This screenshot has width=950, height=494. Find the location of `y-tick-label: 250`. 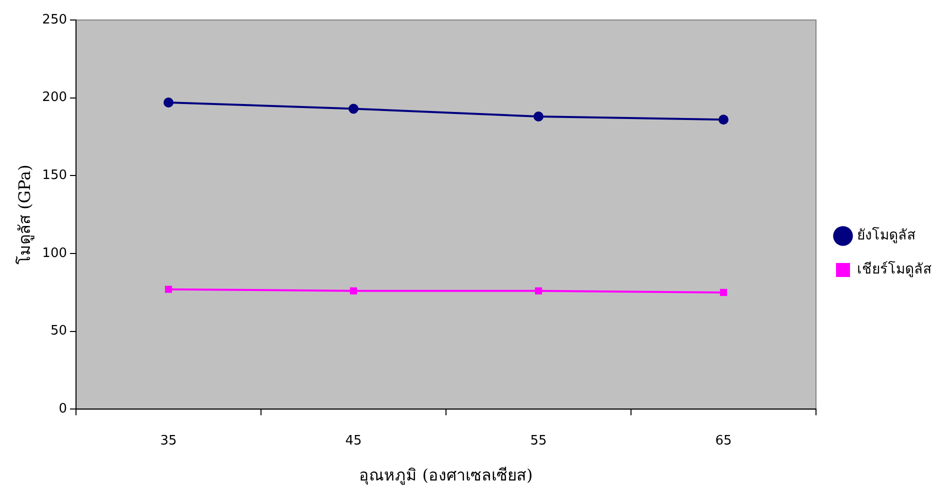

y-tick-label: 250 is located at coordinates (55, 20).